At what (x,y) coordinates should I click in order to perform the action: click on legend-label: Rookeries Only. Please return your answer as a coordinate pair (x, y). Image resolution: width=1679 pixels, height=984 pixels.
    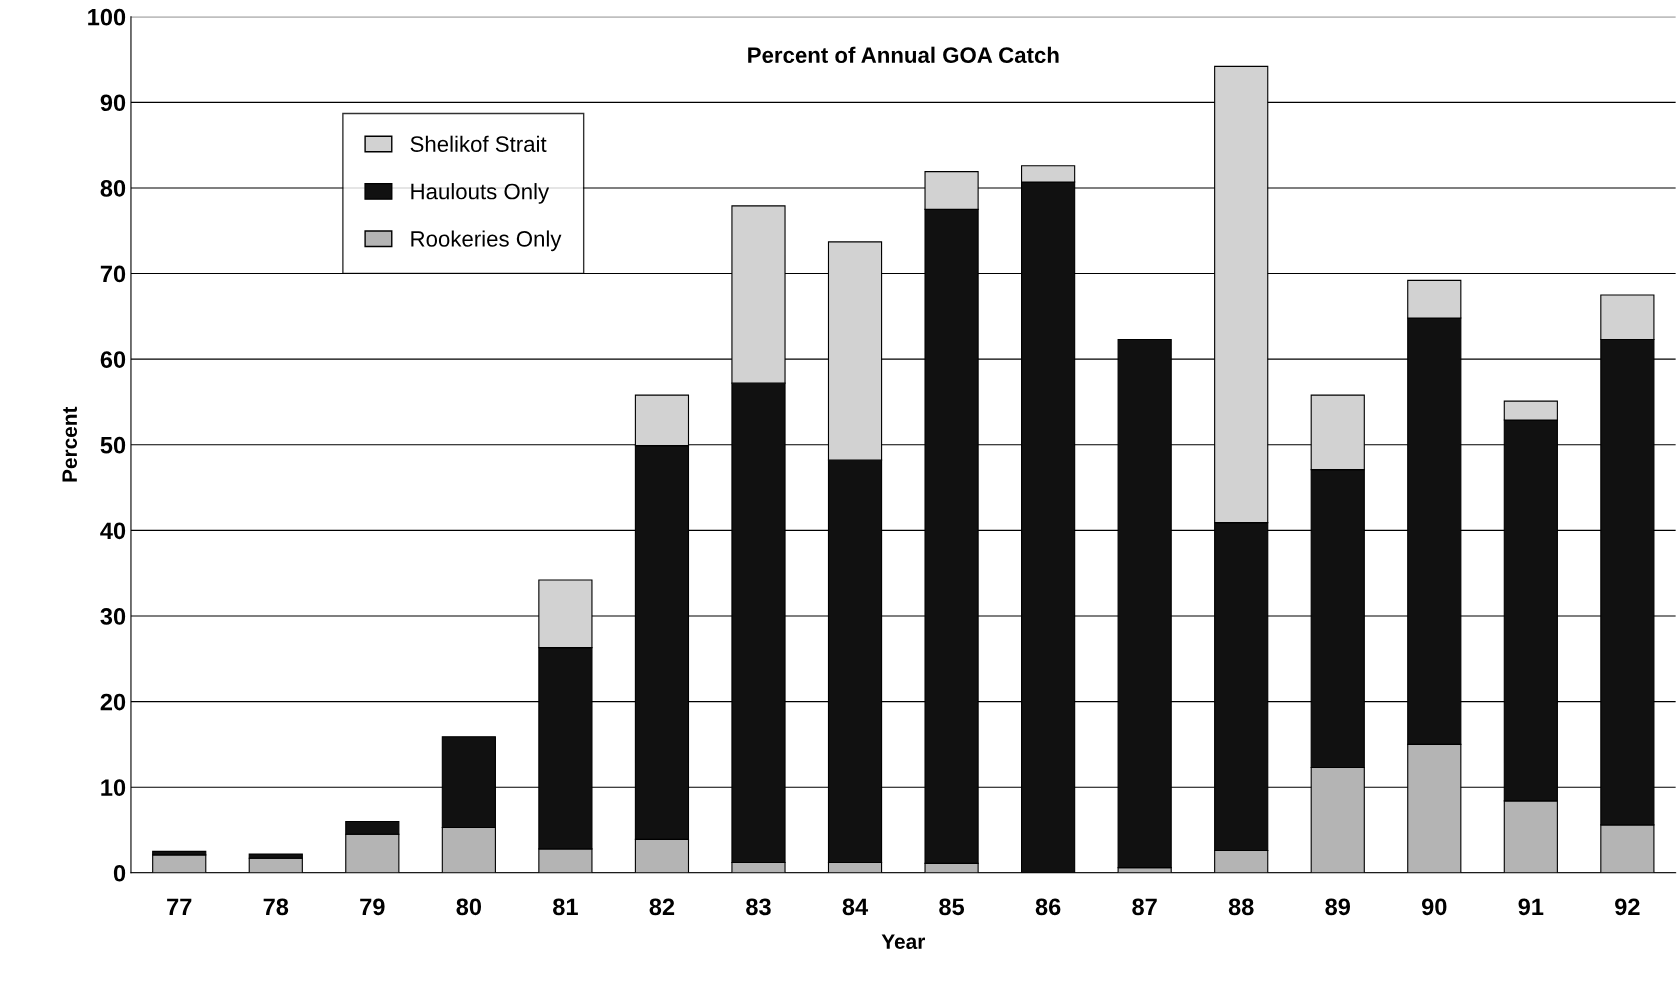
    Looking at the image, I should click on (486, 241).